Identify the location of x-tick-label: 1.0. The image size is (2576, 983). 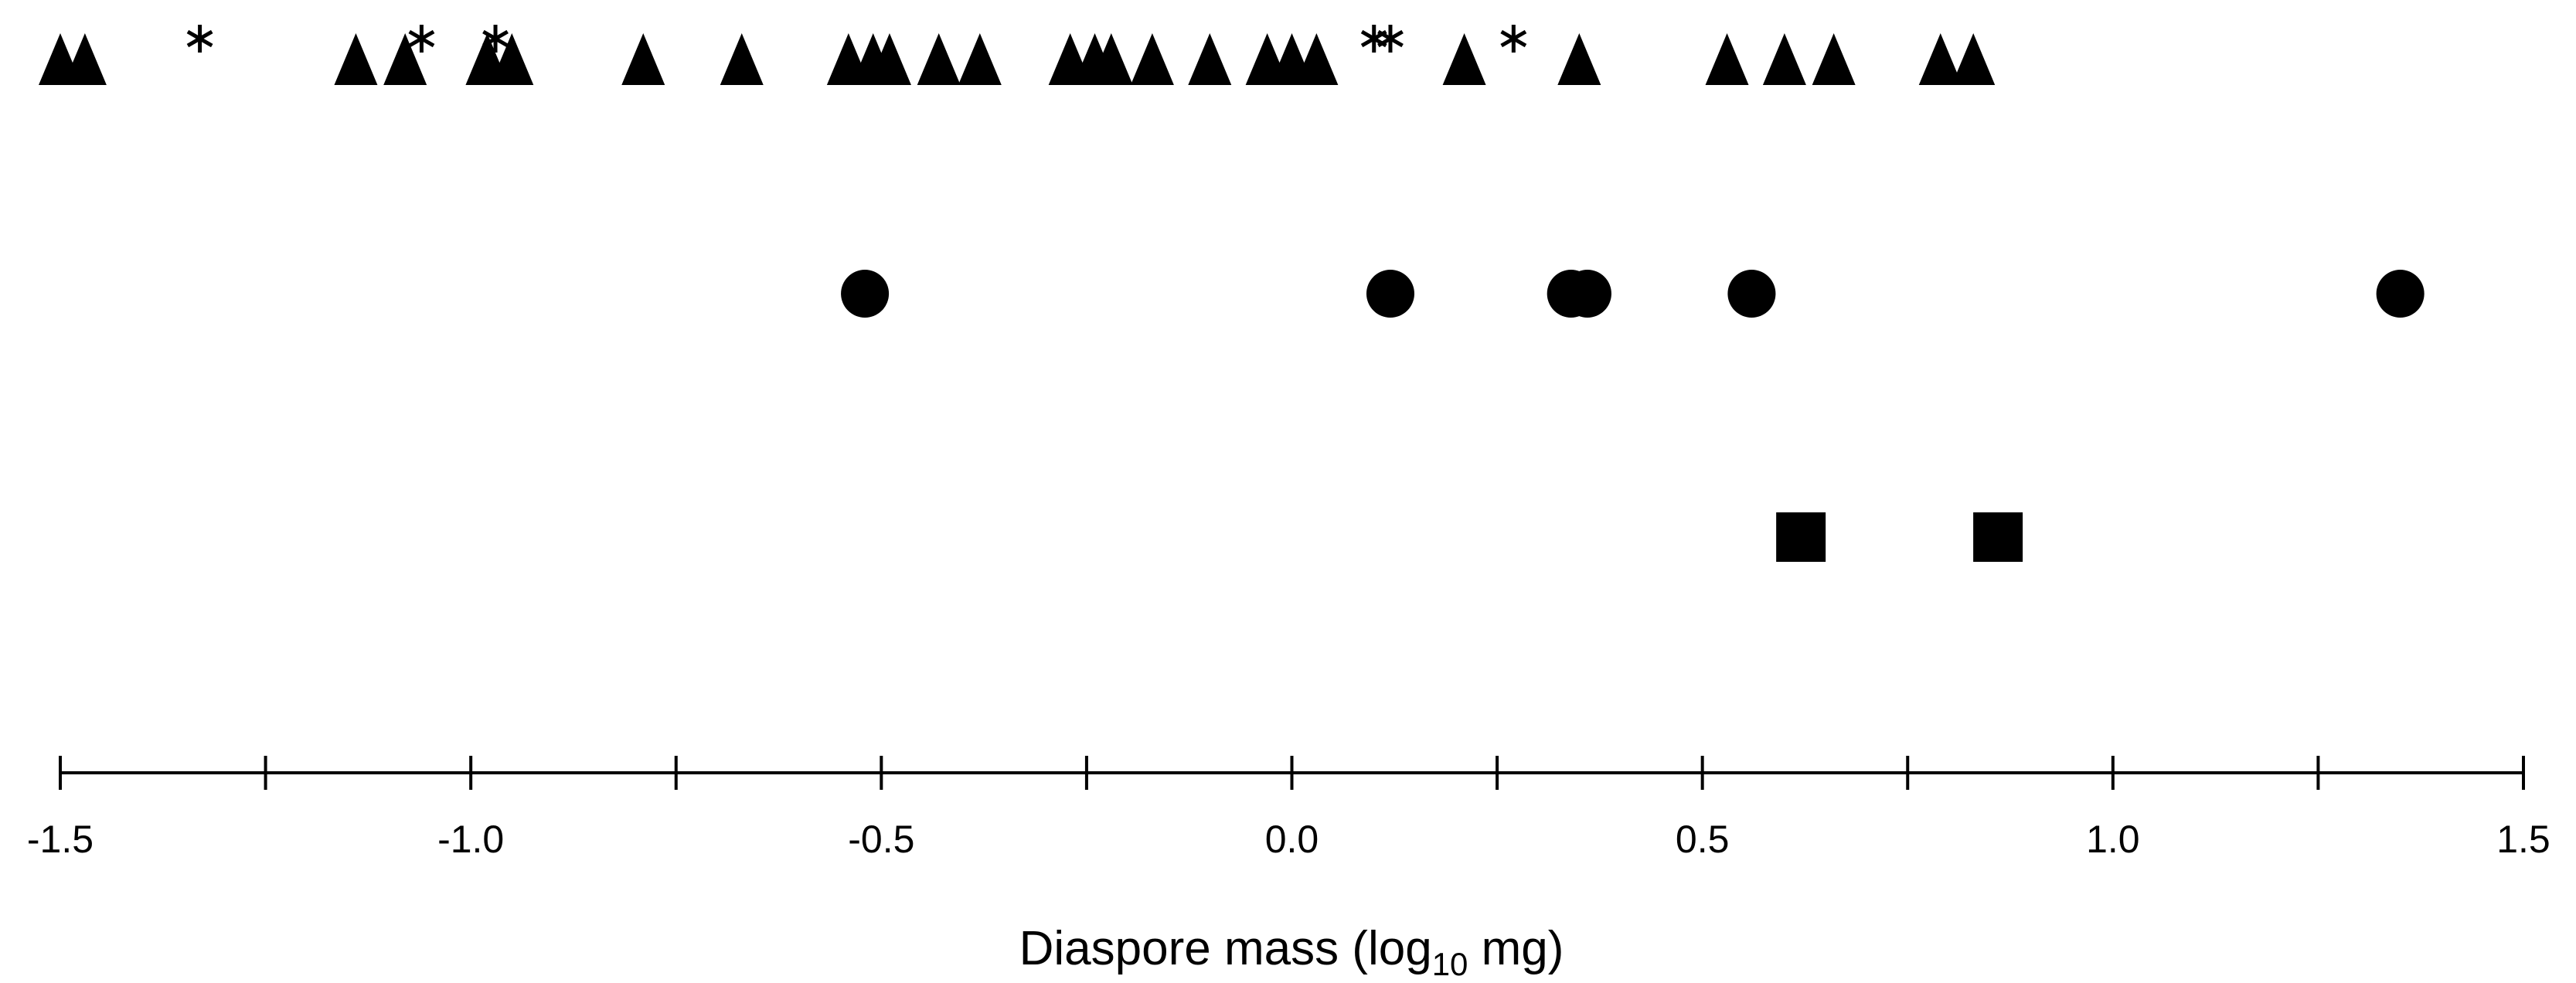
(2113, 839).